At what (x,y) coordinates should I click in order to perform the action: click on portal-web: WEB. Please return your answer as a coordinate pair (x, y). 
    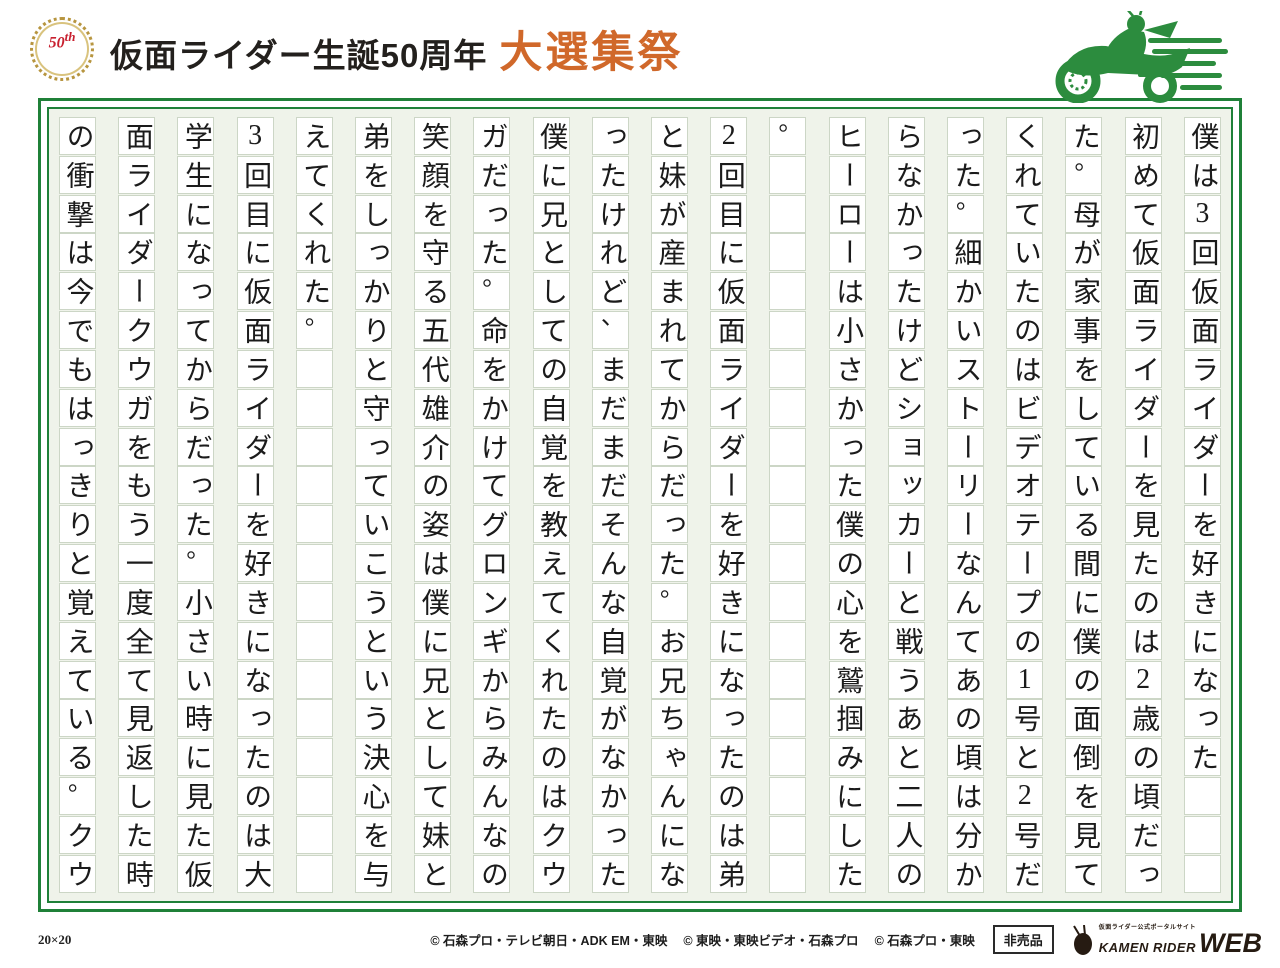
    Looking at the image, I should click on (1230, 943).